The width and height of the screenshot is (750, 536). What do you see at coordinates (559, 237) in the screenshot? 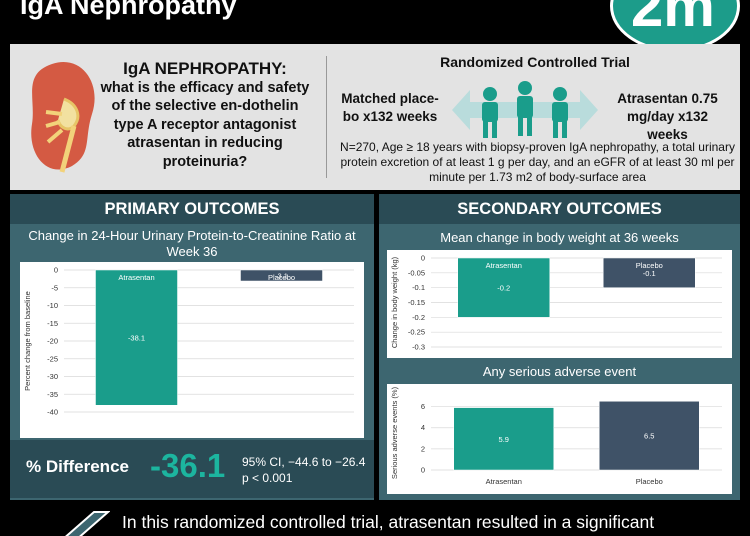
I see `chart-title-weight: Mean change in body weight at 36 weeks` at bounding box center [559, 237].